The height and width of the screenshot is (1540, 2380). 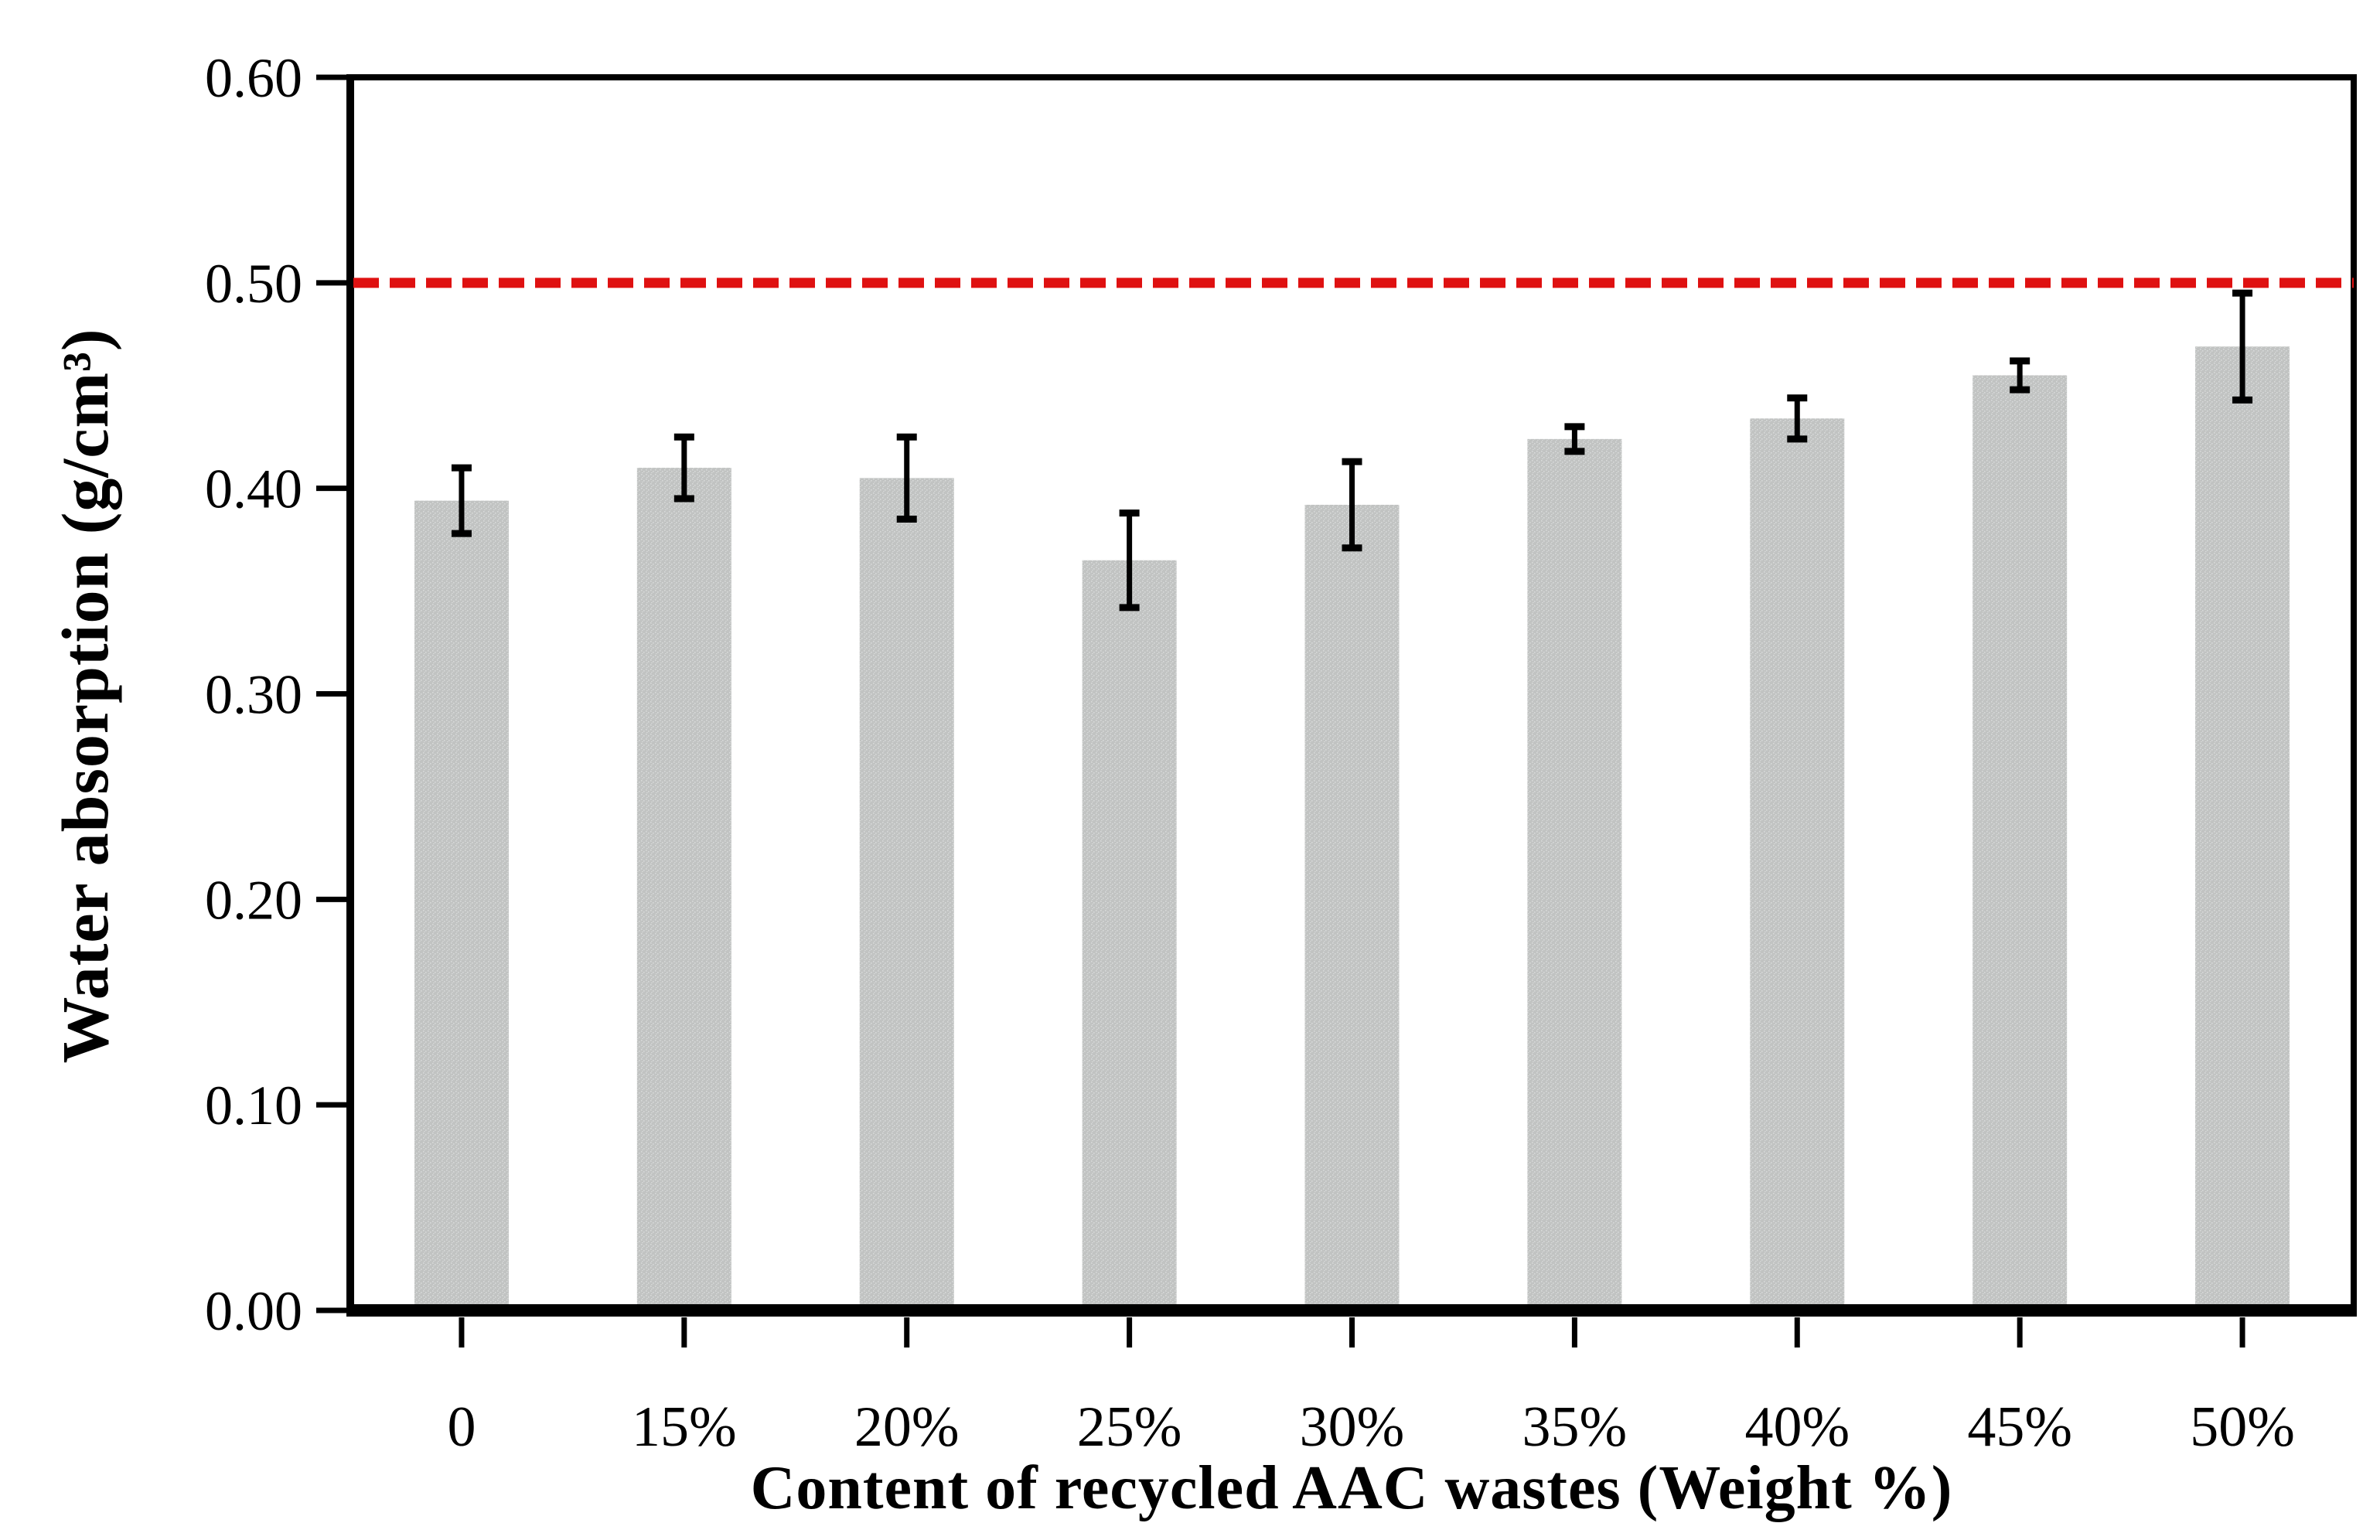 What do you see at coordinates (684, 1427) in the screenshot?
I see `x-tick-label: 15%` at bounding box center [684, 1427].